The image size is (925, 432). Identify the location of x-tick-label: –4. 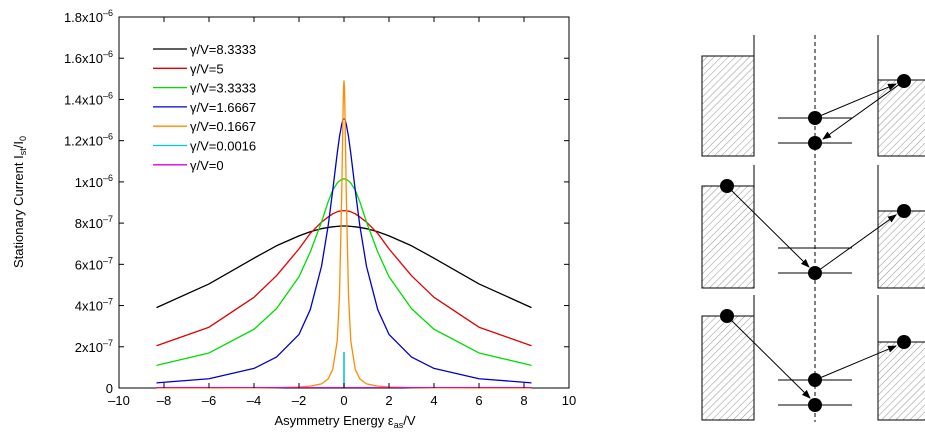
(254, 400).